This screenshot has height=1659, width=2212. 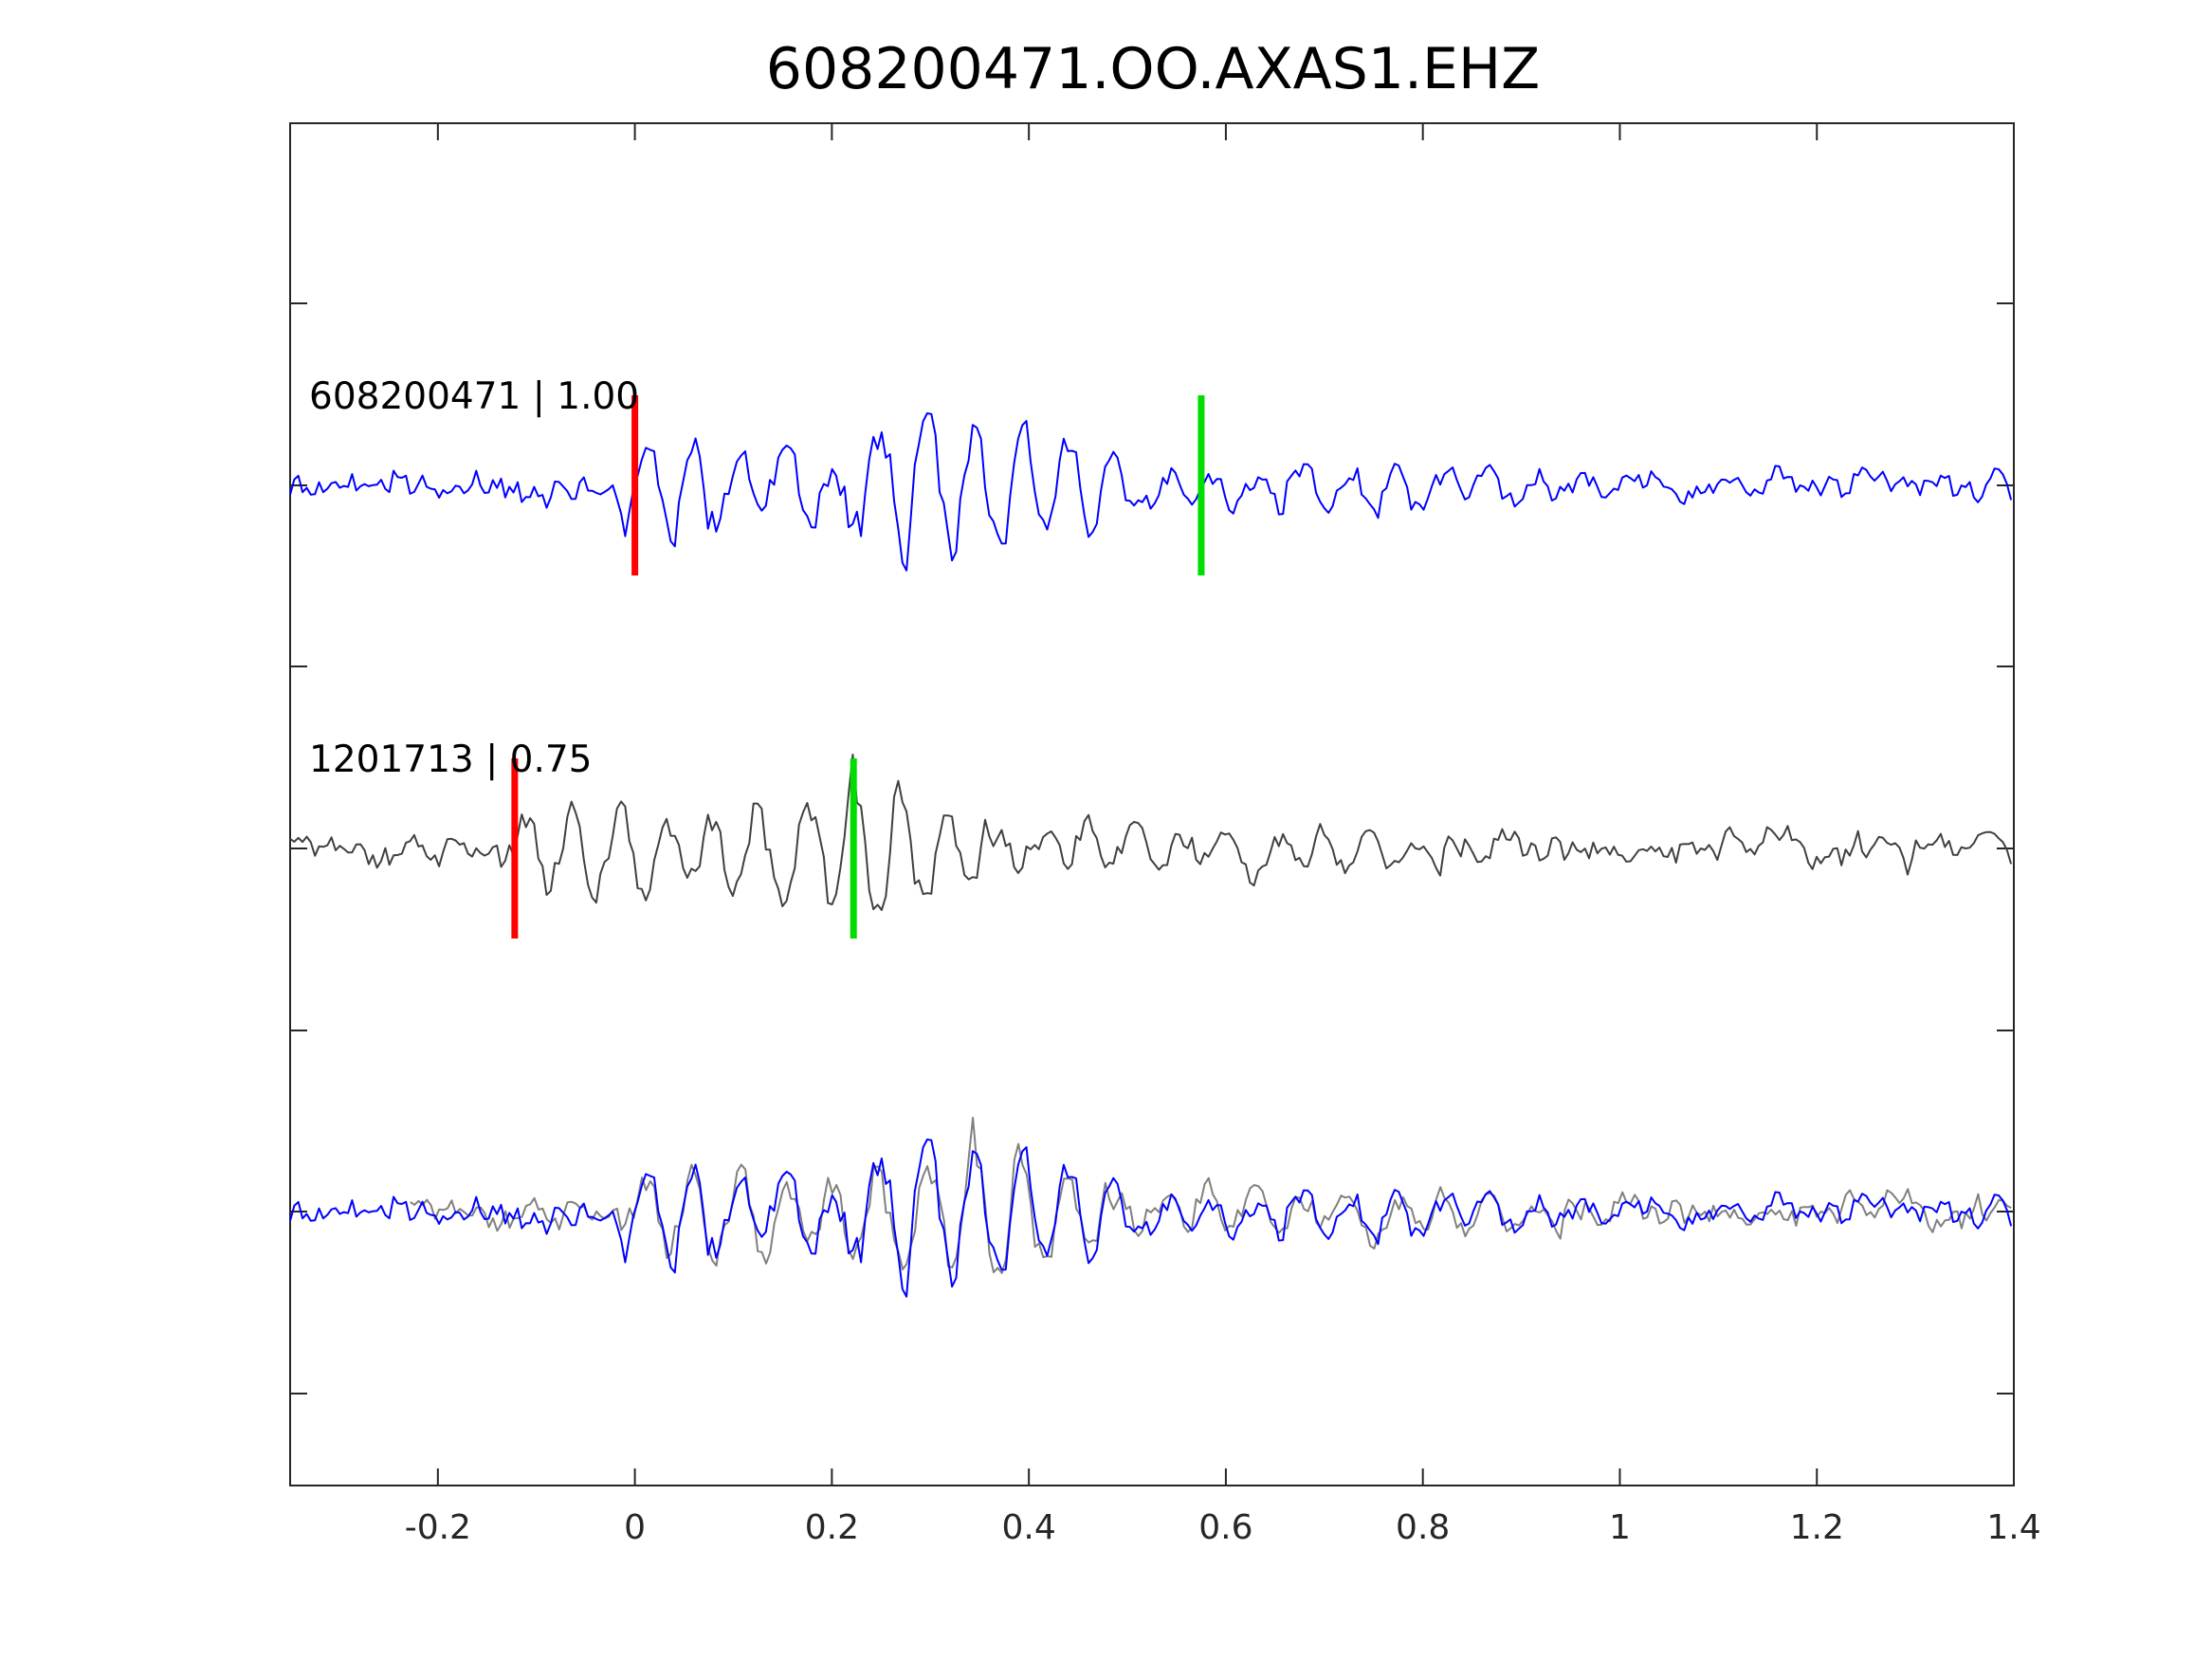 I want to click on x-tick-label: 0.6, so click(x=1225, y=1527).